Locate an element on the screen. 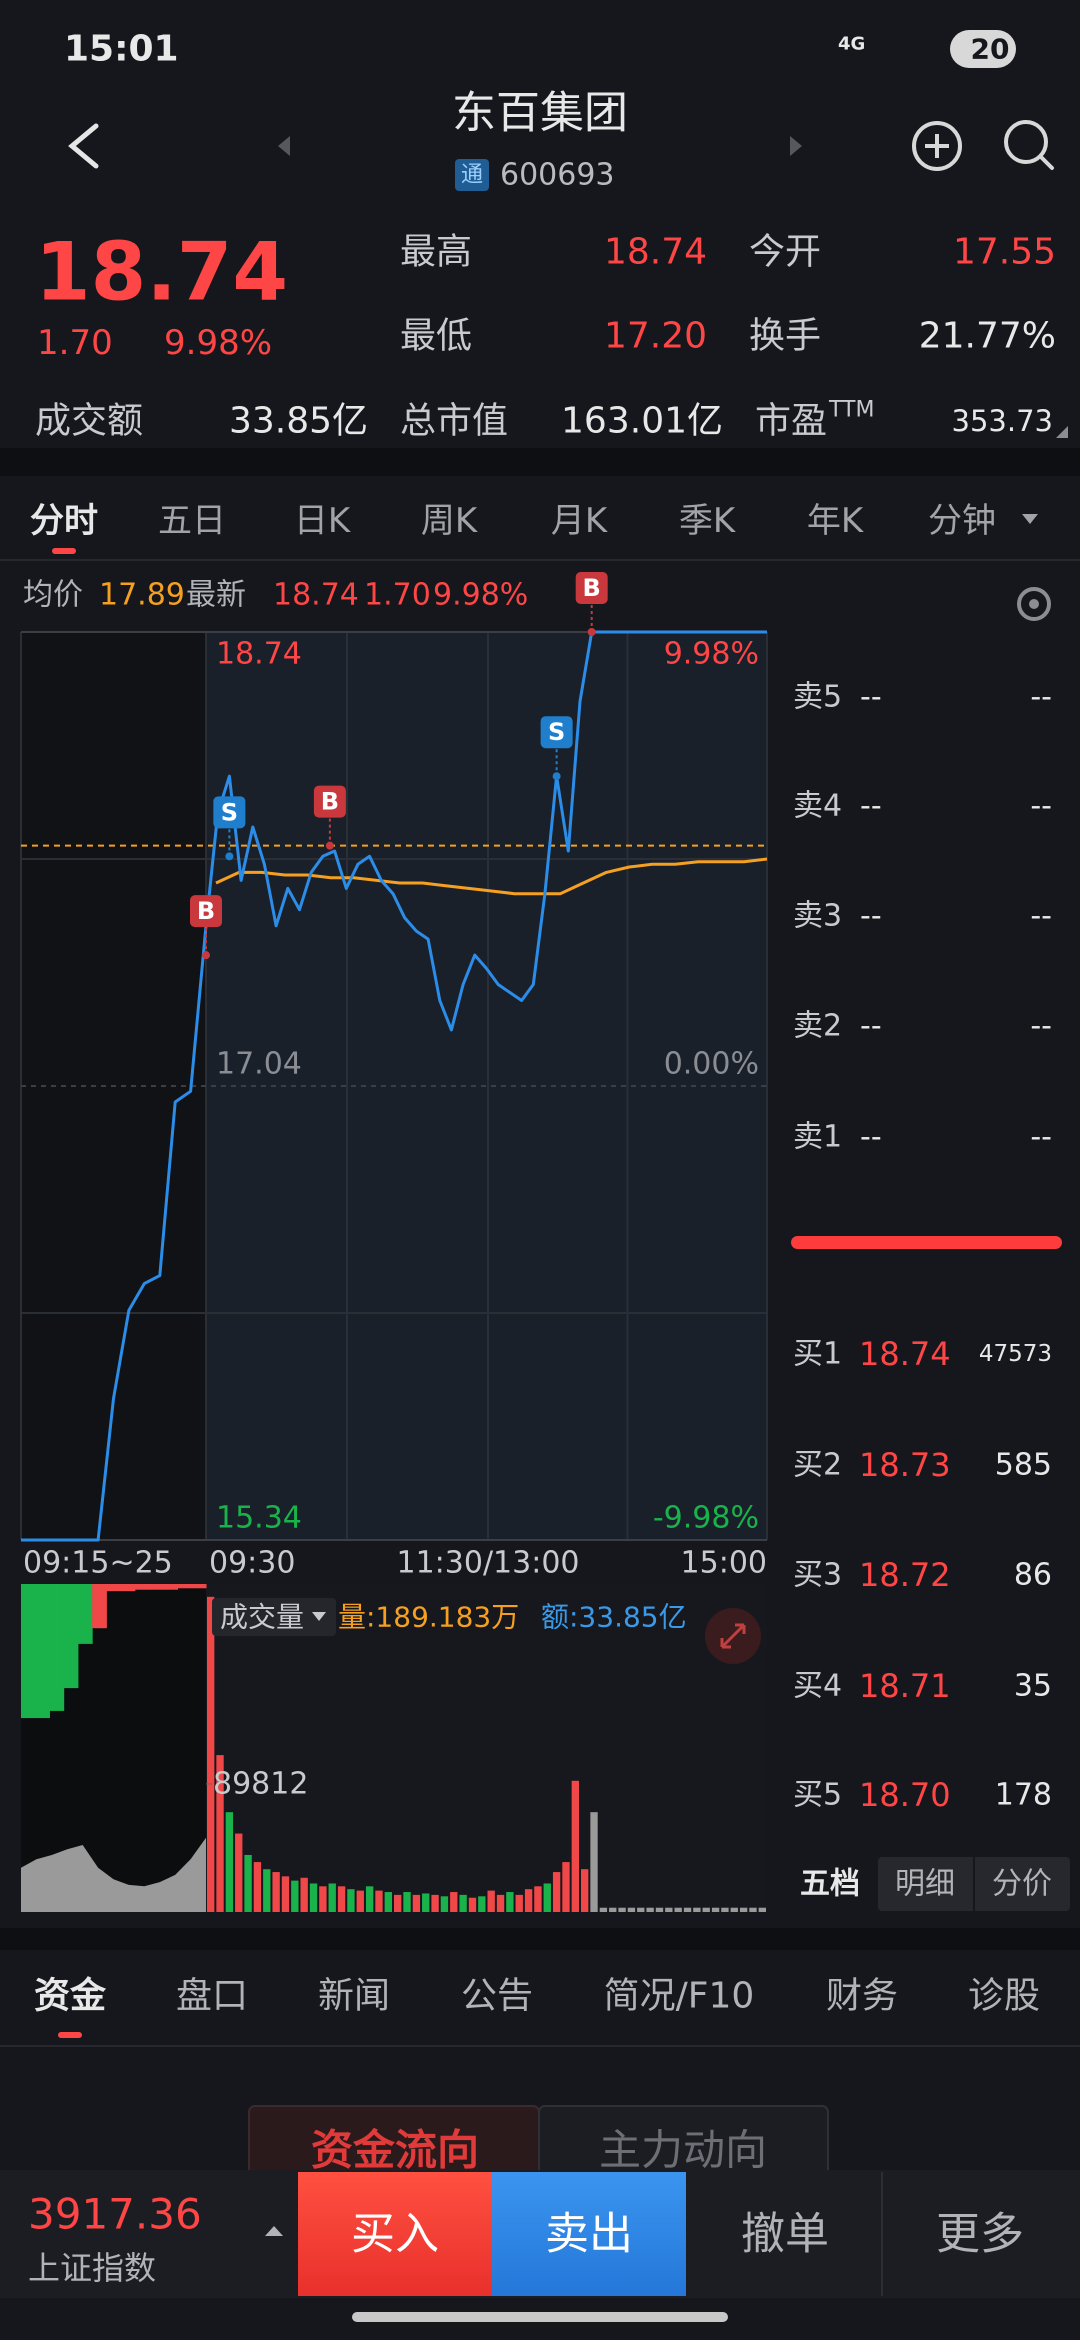 This screenshot has height=2340, width=1080. summary-value: 33.85亿 is located at coordinates (298, 421).